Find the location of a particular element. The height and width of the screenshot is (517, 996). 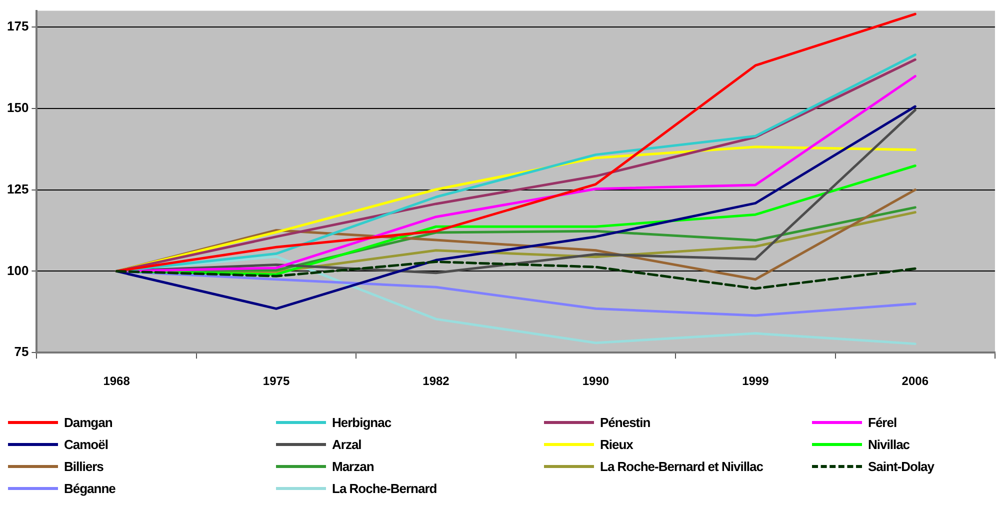

legend-label: Béganne is located at coordinates (90, 488).